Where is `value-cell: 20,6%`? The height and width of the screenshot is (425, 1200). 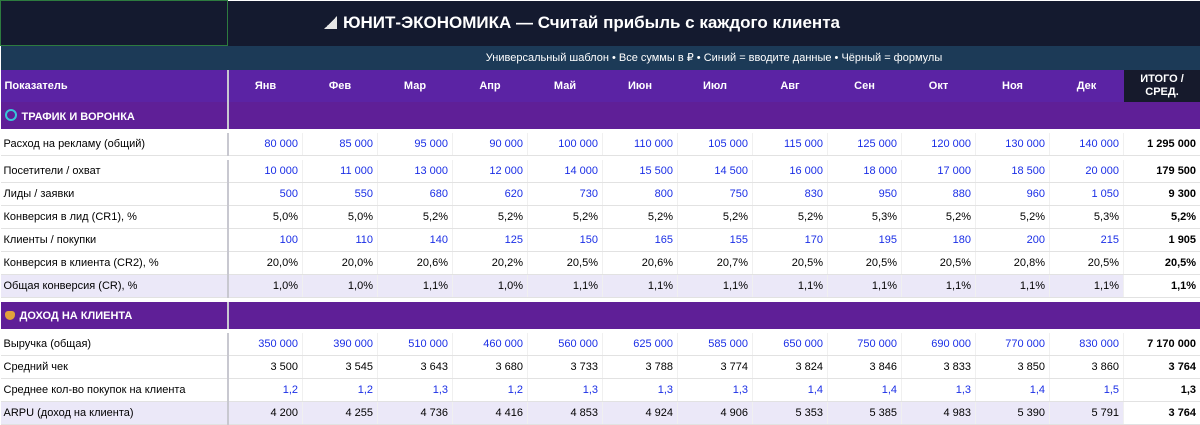
value-cell: 20,6% is located at coordinates (640, 263).